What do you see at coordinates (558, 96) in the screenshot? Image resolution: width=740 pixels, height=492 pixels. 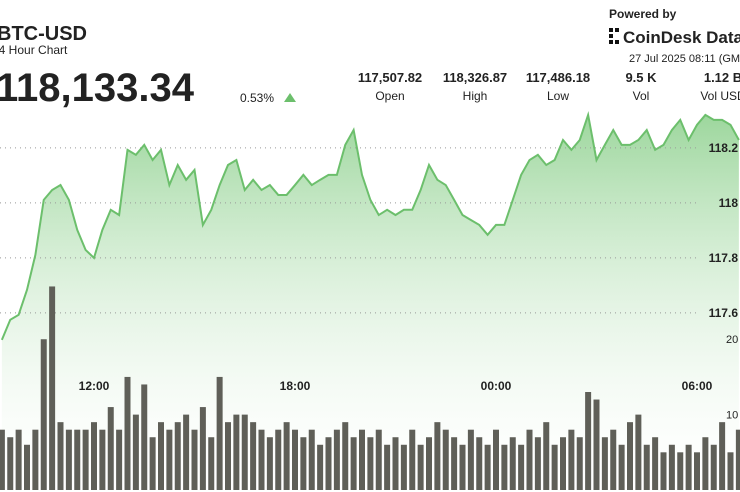 I see `stat-label: Low` at bounding box center [558, 96].